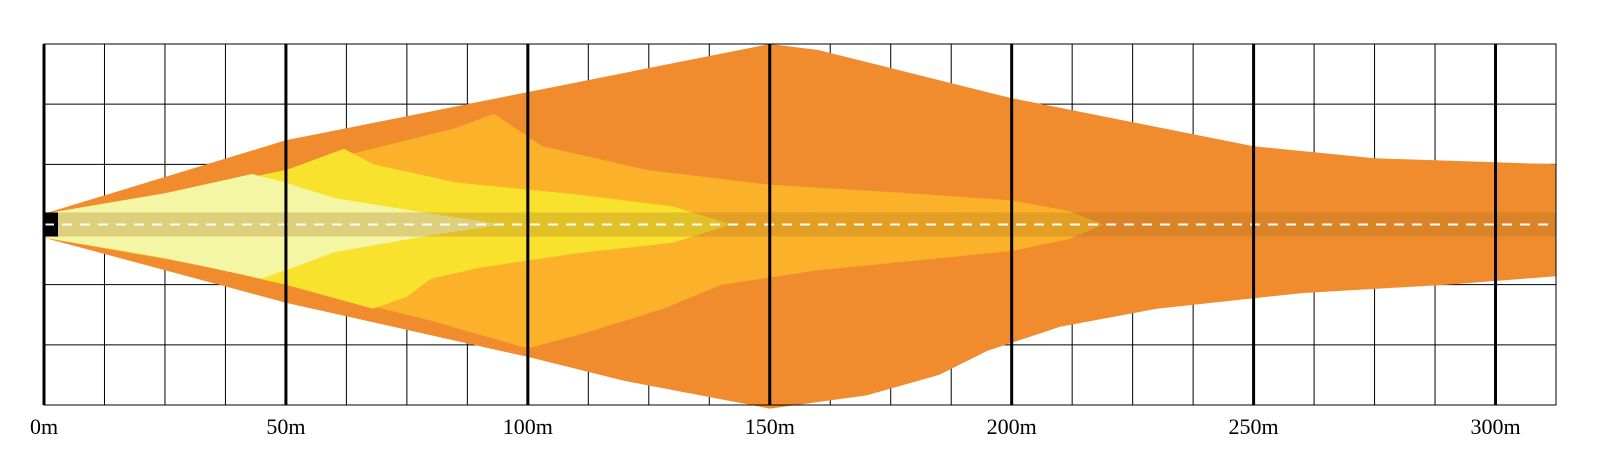  Describe the element at coordinates (44, 426) in the screenshot. I see `x-tick-label: 0m` at that location.